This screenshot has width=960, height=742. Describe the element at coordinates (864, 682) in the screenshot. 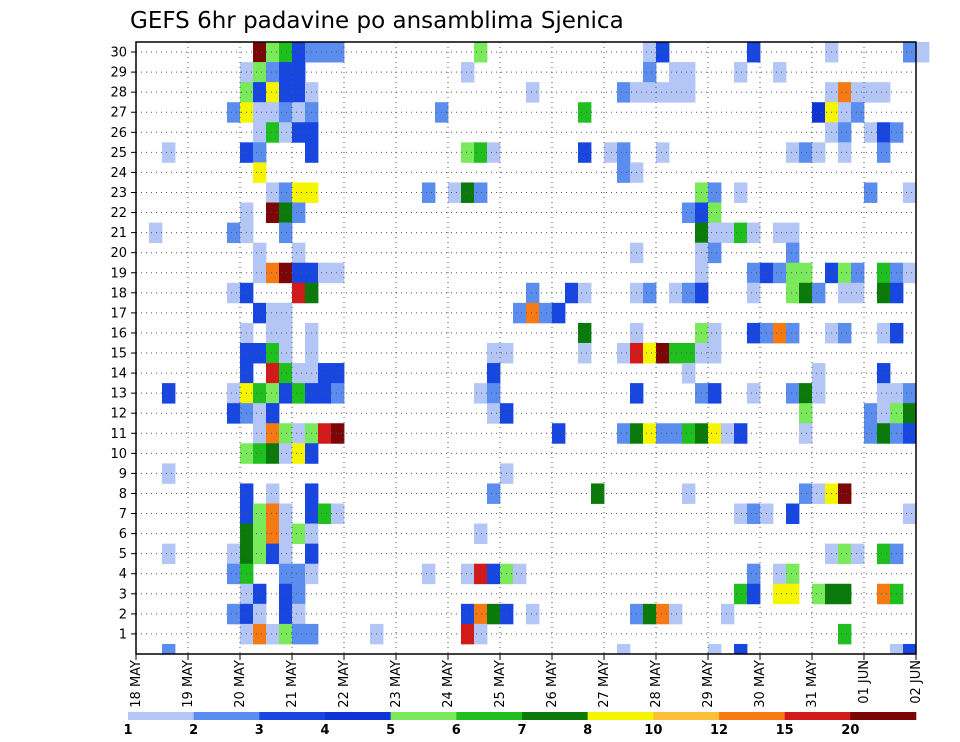

I see `x-tick-label: 01 JUN` at that location.